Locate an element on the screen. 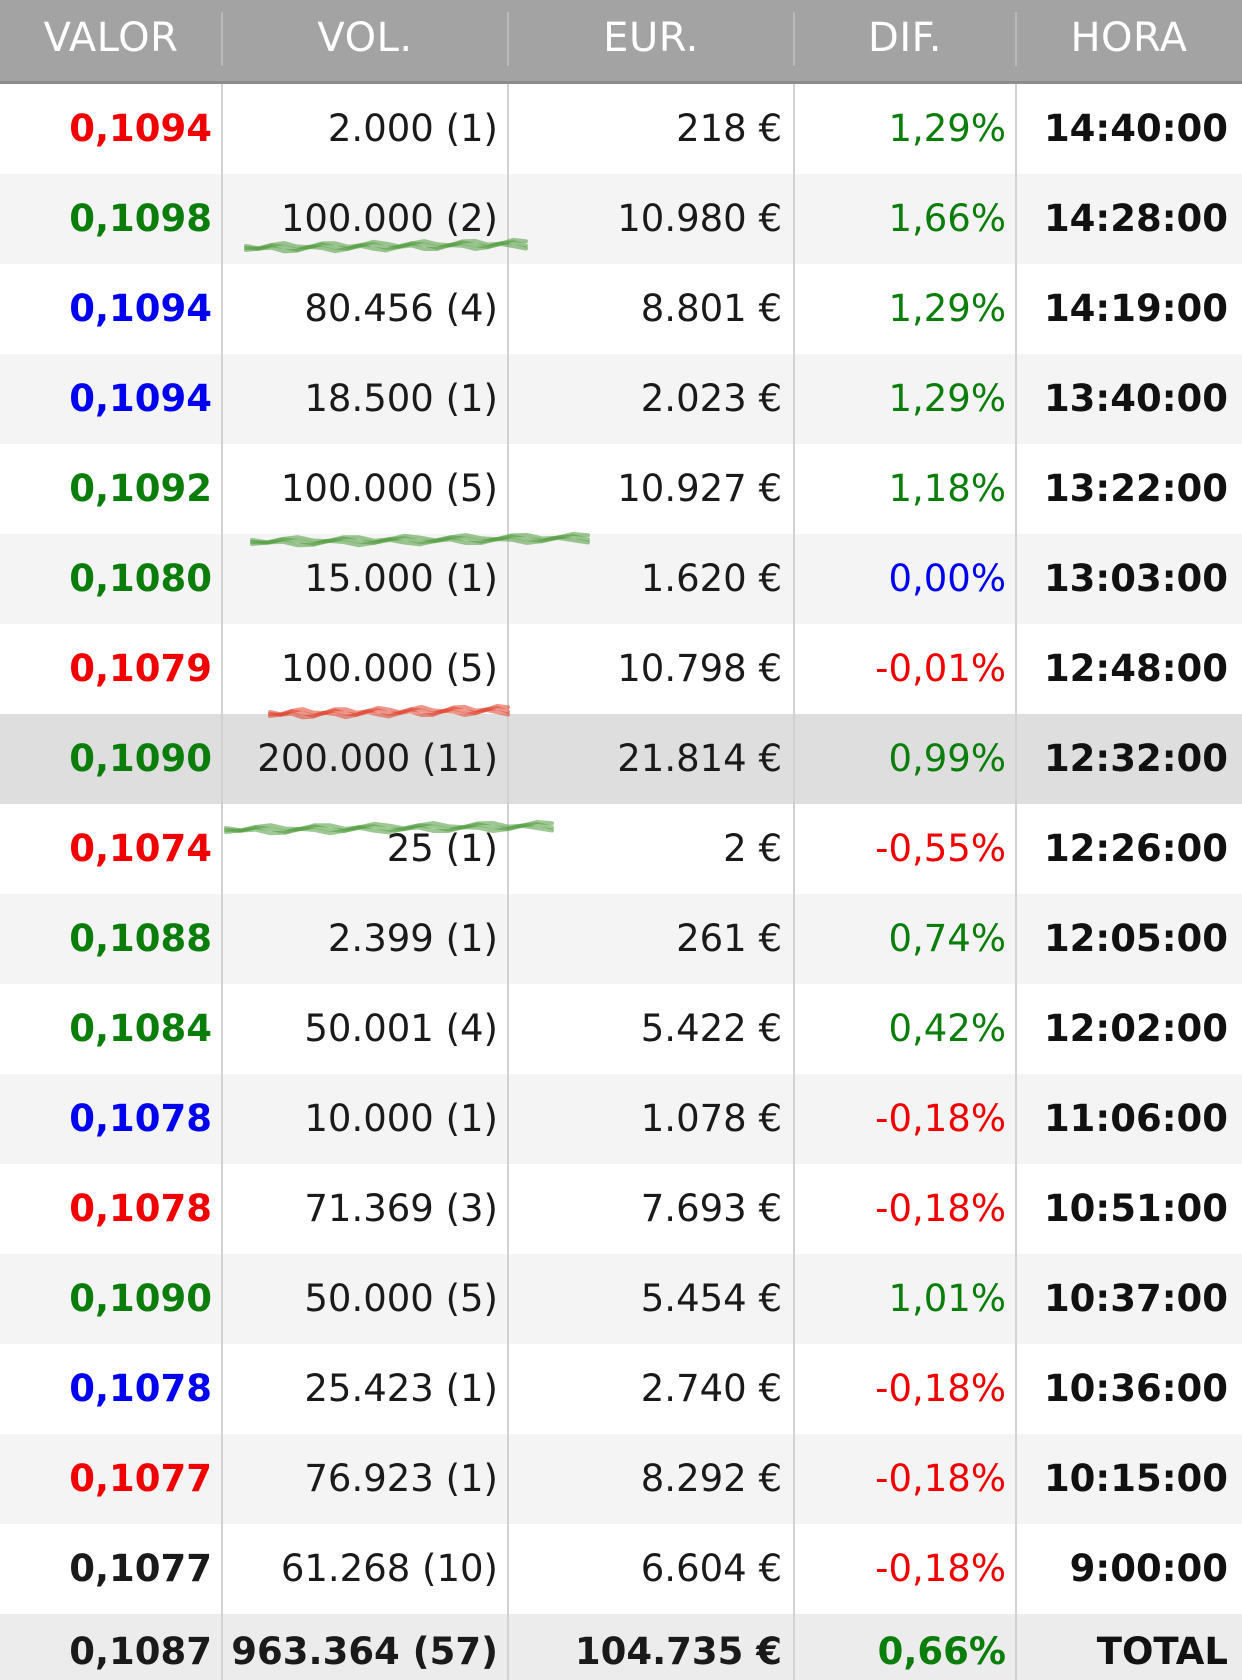  total-vol: 963.364 (57) is located at coordinates (364, 1651).